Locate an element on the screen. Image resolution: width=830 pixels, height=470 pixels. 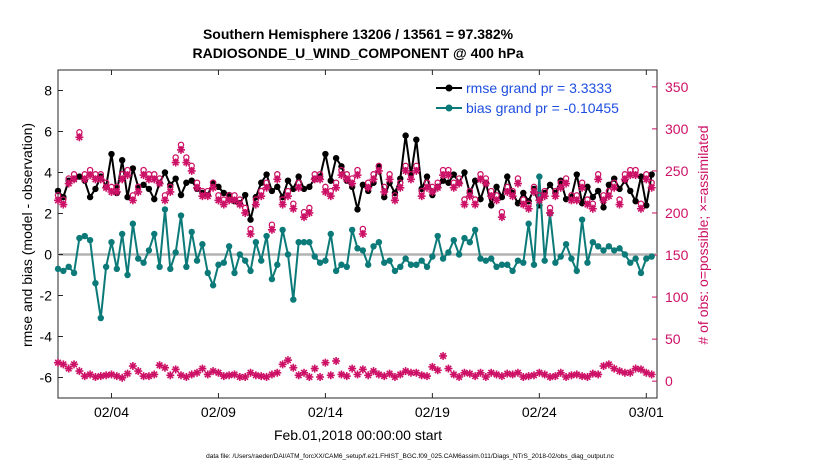
legend-rmse-label: rmse grand pr = 3.3333 is located at coordinates (539, 88).